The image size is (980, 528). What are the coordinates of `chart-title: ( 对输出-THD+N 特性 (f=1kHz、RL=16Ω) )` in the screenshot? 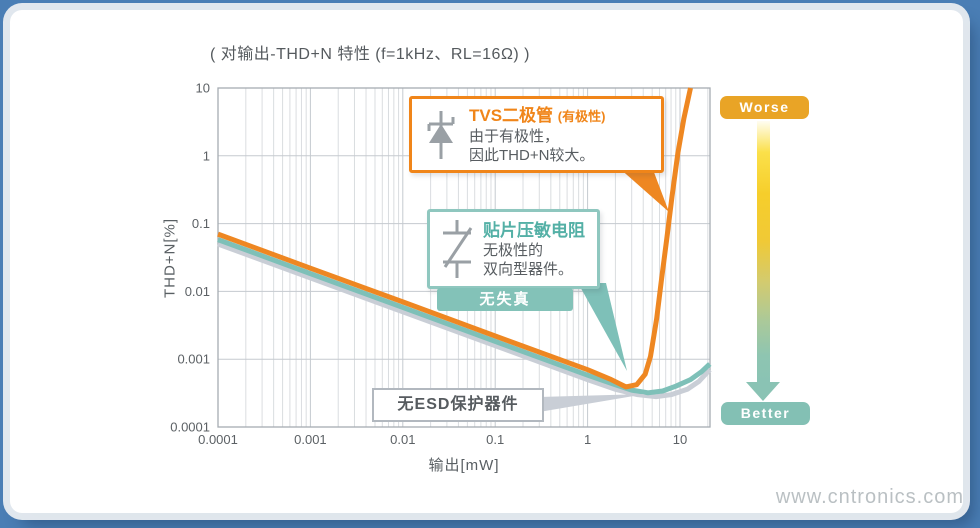 It's located at (370, 54).